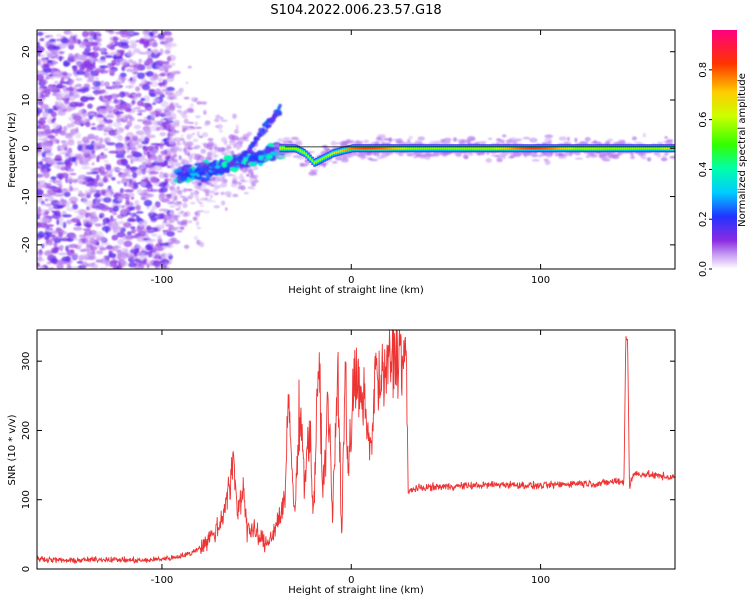 The width and height of the screenshot is (750, 600). What do you see at coordinates (26, 51) in the screenshot?
I see `y-tick-label: 20` at bounding box center [26, 51].